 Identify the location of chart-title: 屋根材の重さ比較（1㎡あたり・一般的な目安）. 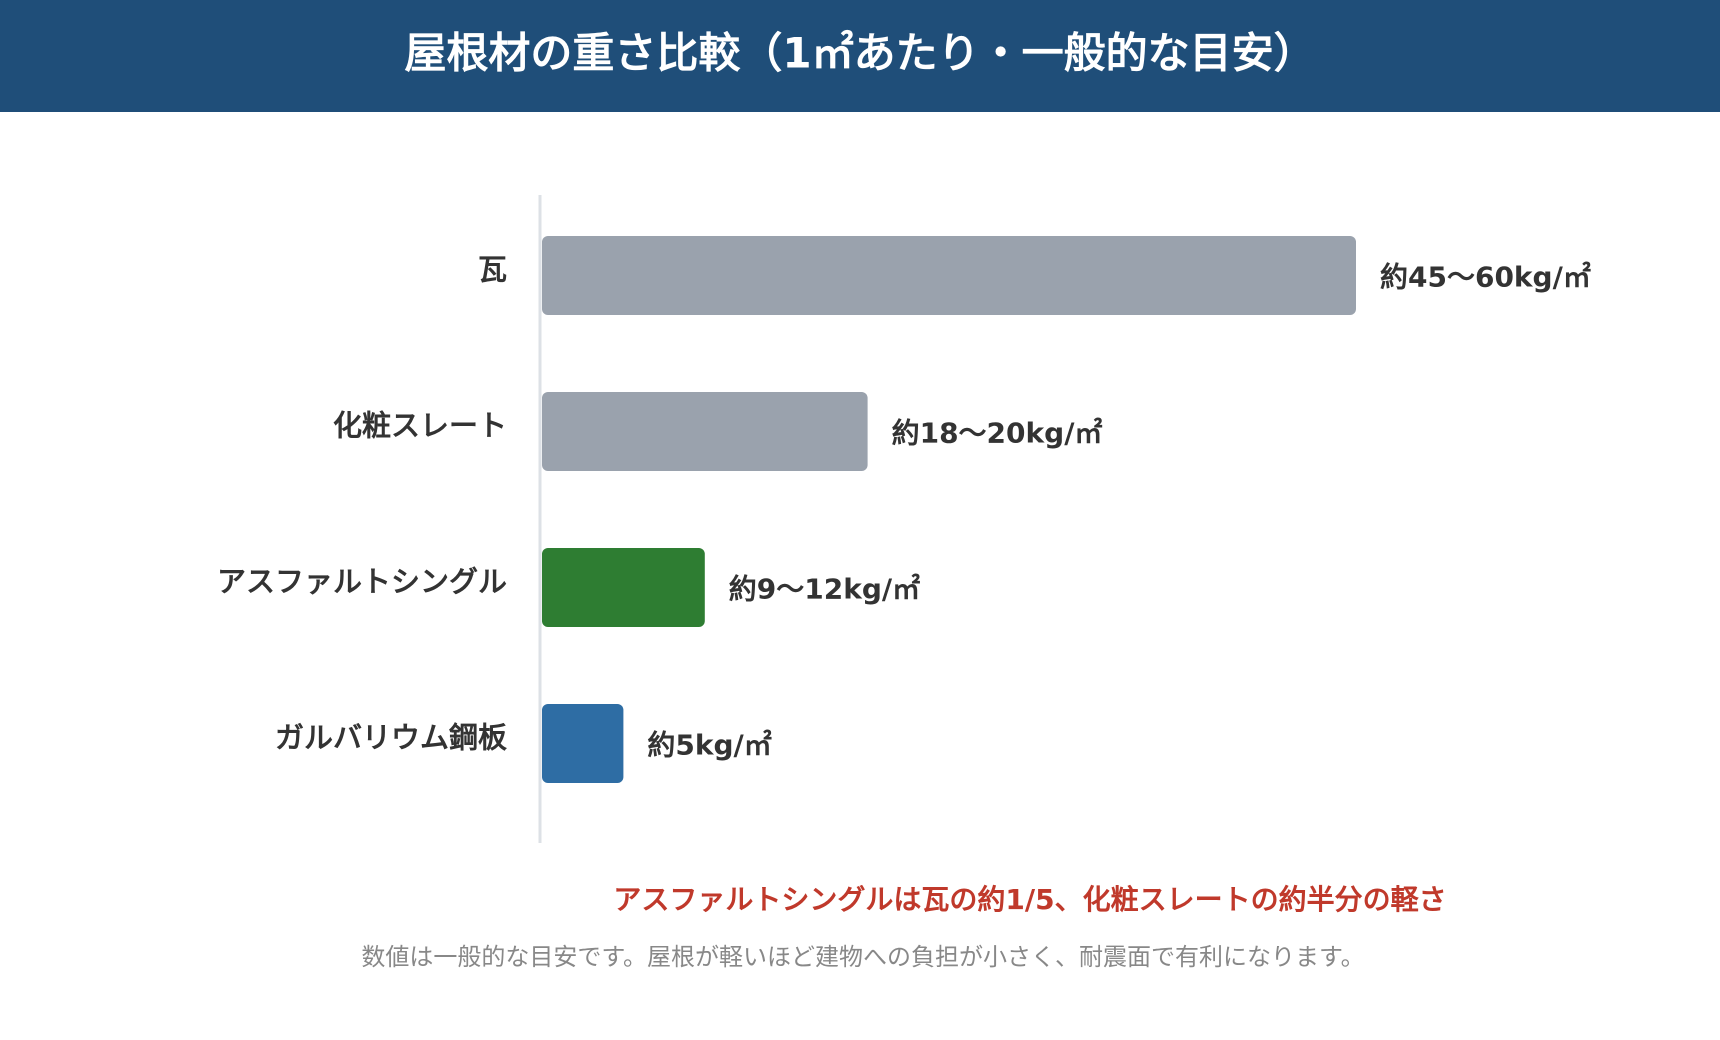
(859, 53).